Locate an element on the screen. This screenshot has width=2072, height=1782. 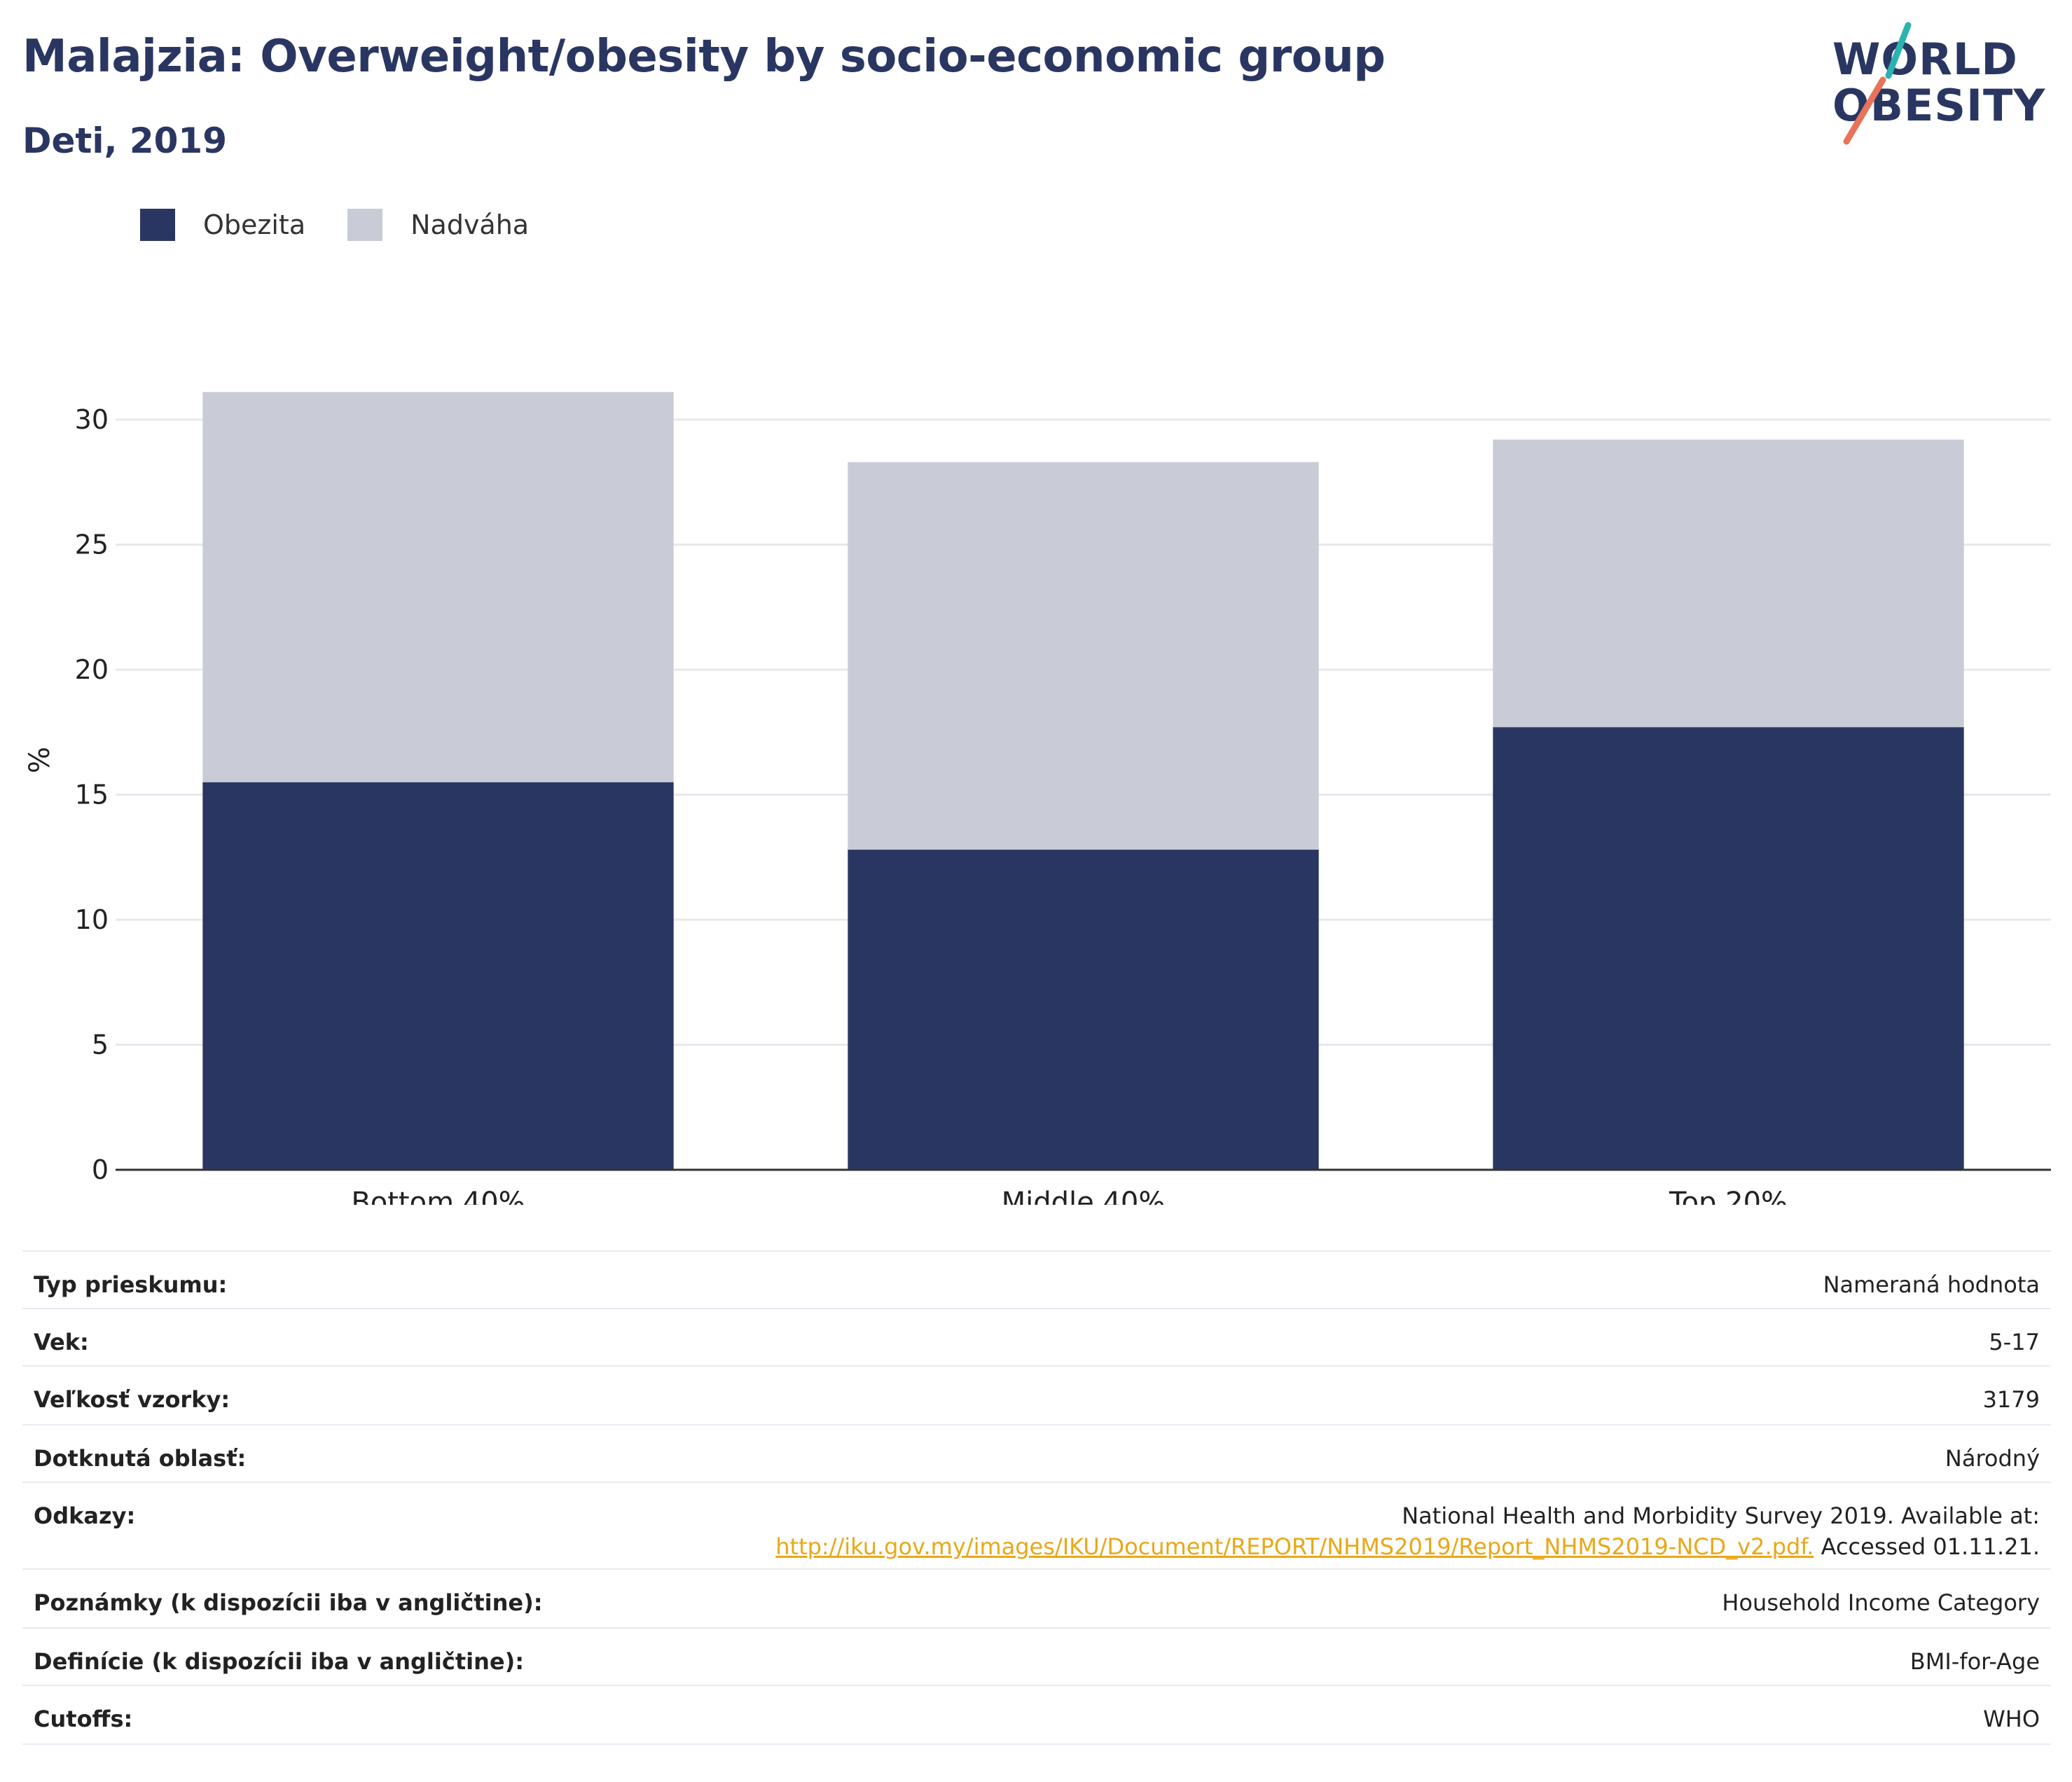
meta-value: Nameraná hodnota is located at coordinates (1932, 1284).